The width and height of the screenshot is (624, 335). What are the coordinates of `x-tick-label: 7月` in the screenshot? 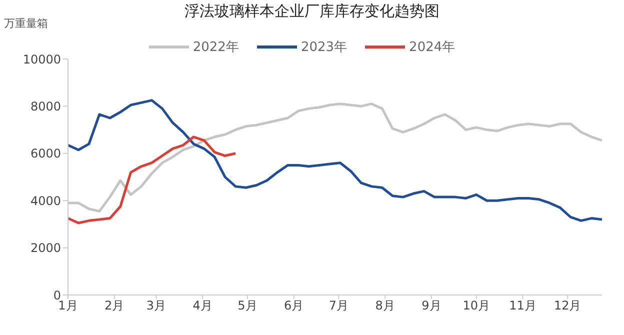 It's located at (338, 305).